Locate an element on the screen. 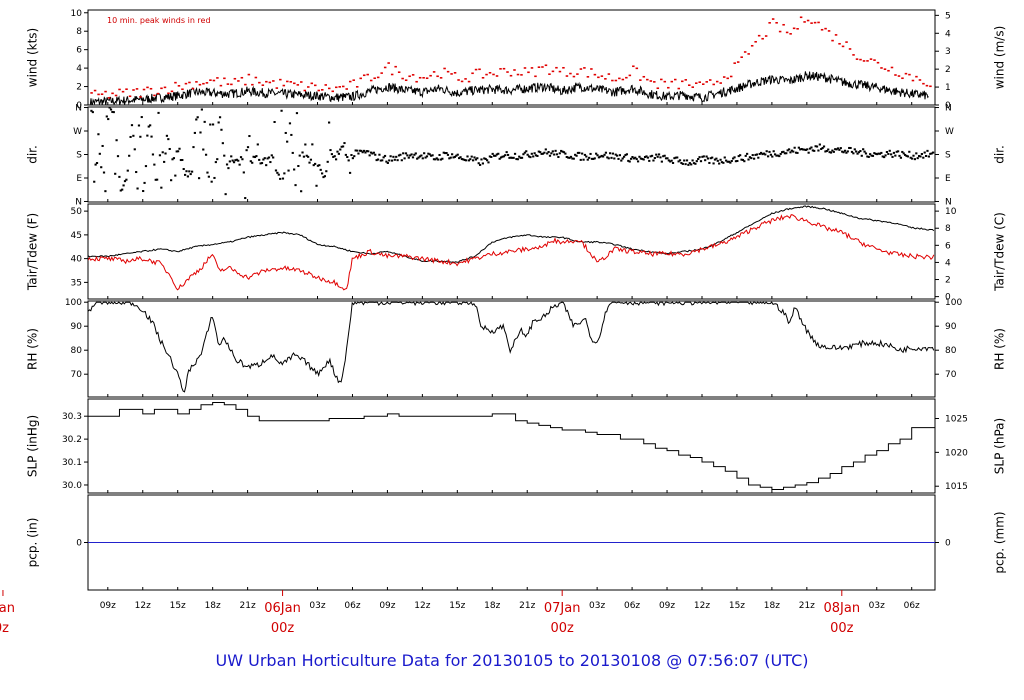  x-tick-label: 15z is located at coordinates (178, 606).